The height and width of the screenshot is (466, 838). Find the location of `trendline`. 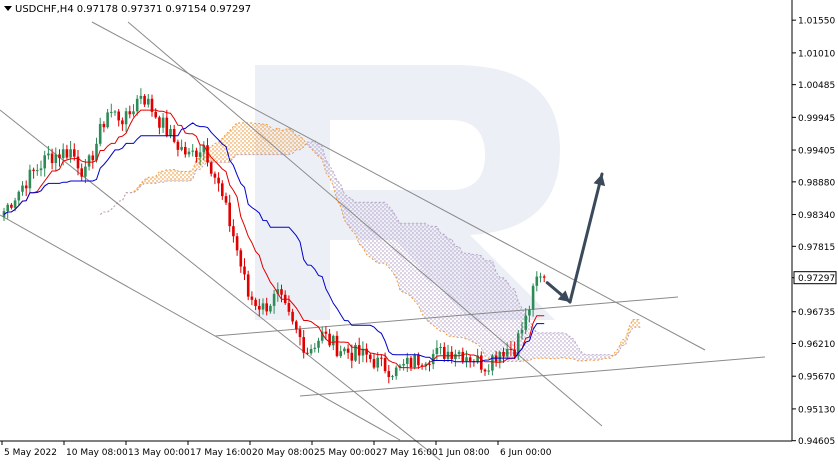

trendline is located at coordinates (532, 376).